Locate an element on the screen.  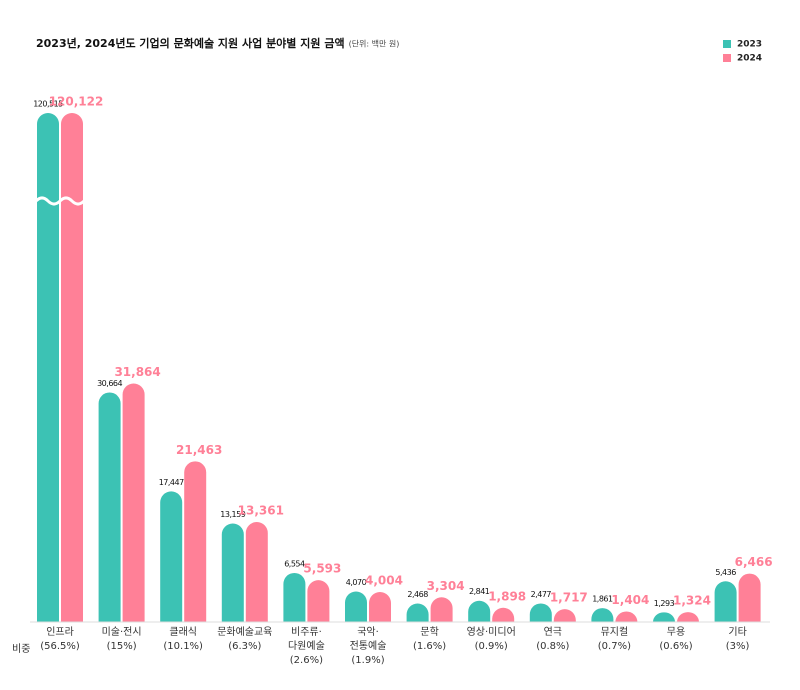
x-tick-label: 미술·전시 is located at coordinates (121, 632).